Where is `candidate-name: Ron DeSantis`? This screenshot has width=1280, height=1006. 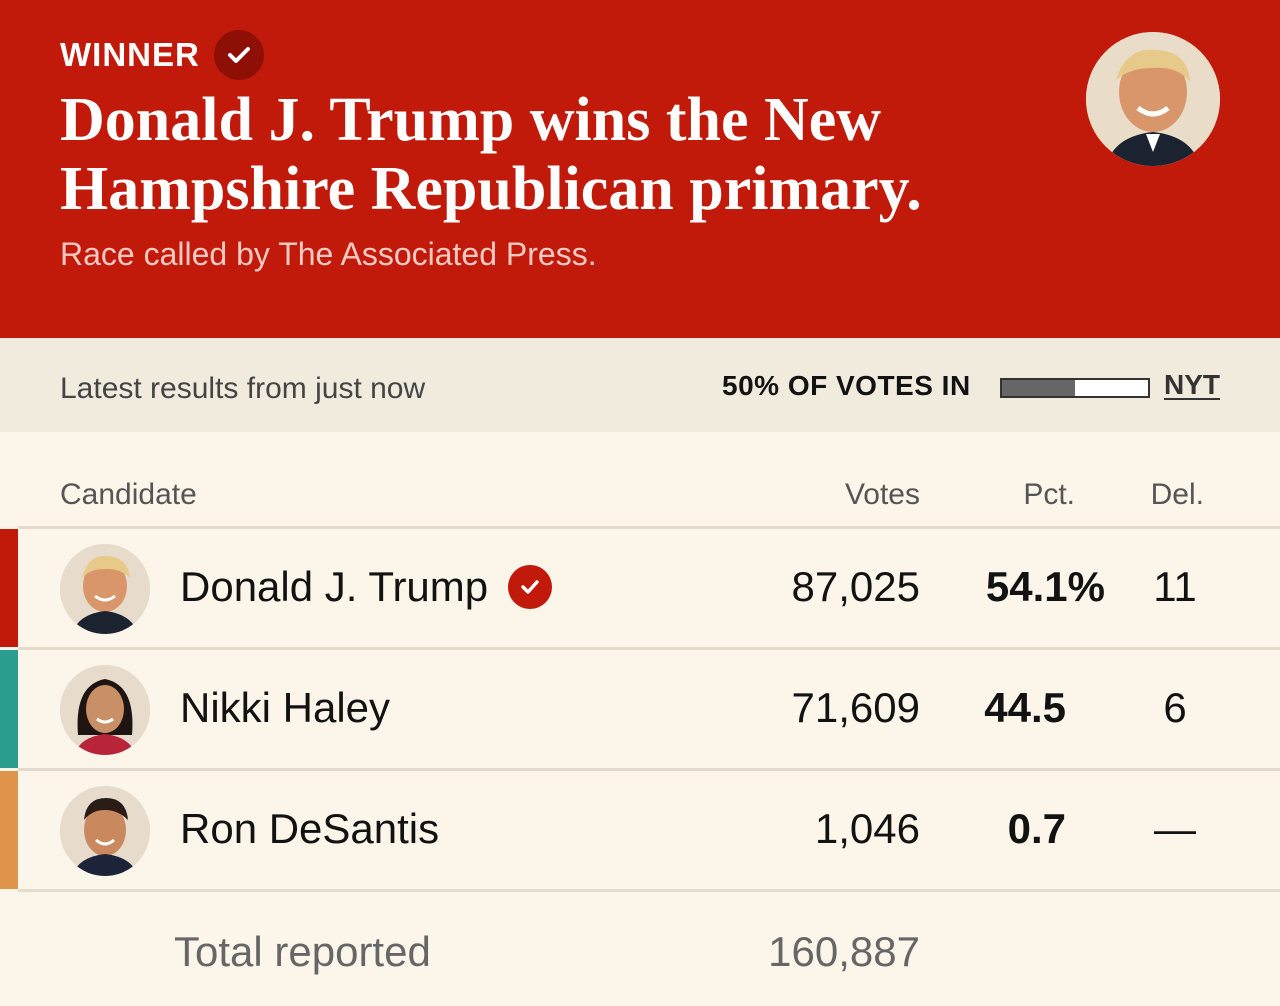
candidate-name: Ron DeSantis is located at coordinates (309, 829).